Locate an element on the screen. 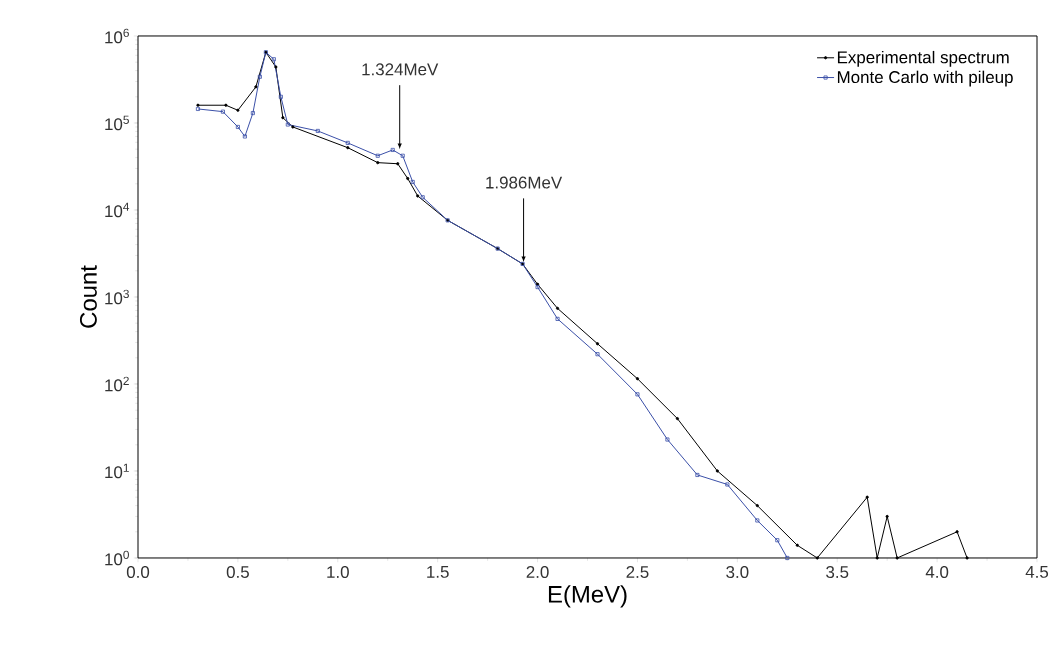 This screenshot has height=653, width=1062. y-tick-label: 10$^{0}$ is located at coordinates (117, 558).